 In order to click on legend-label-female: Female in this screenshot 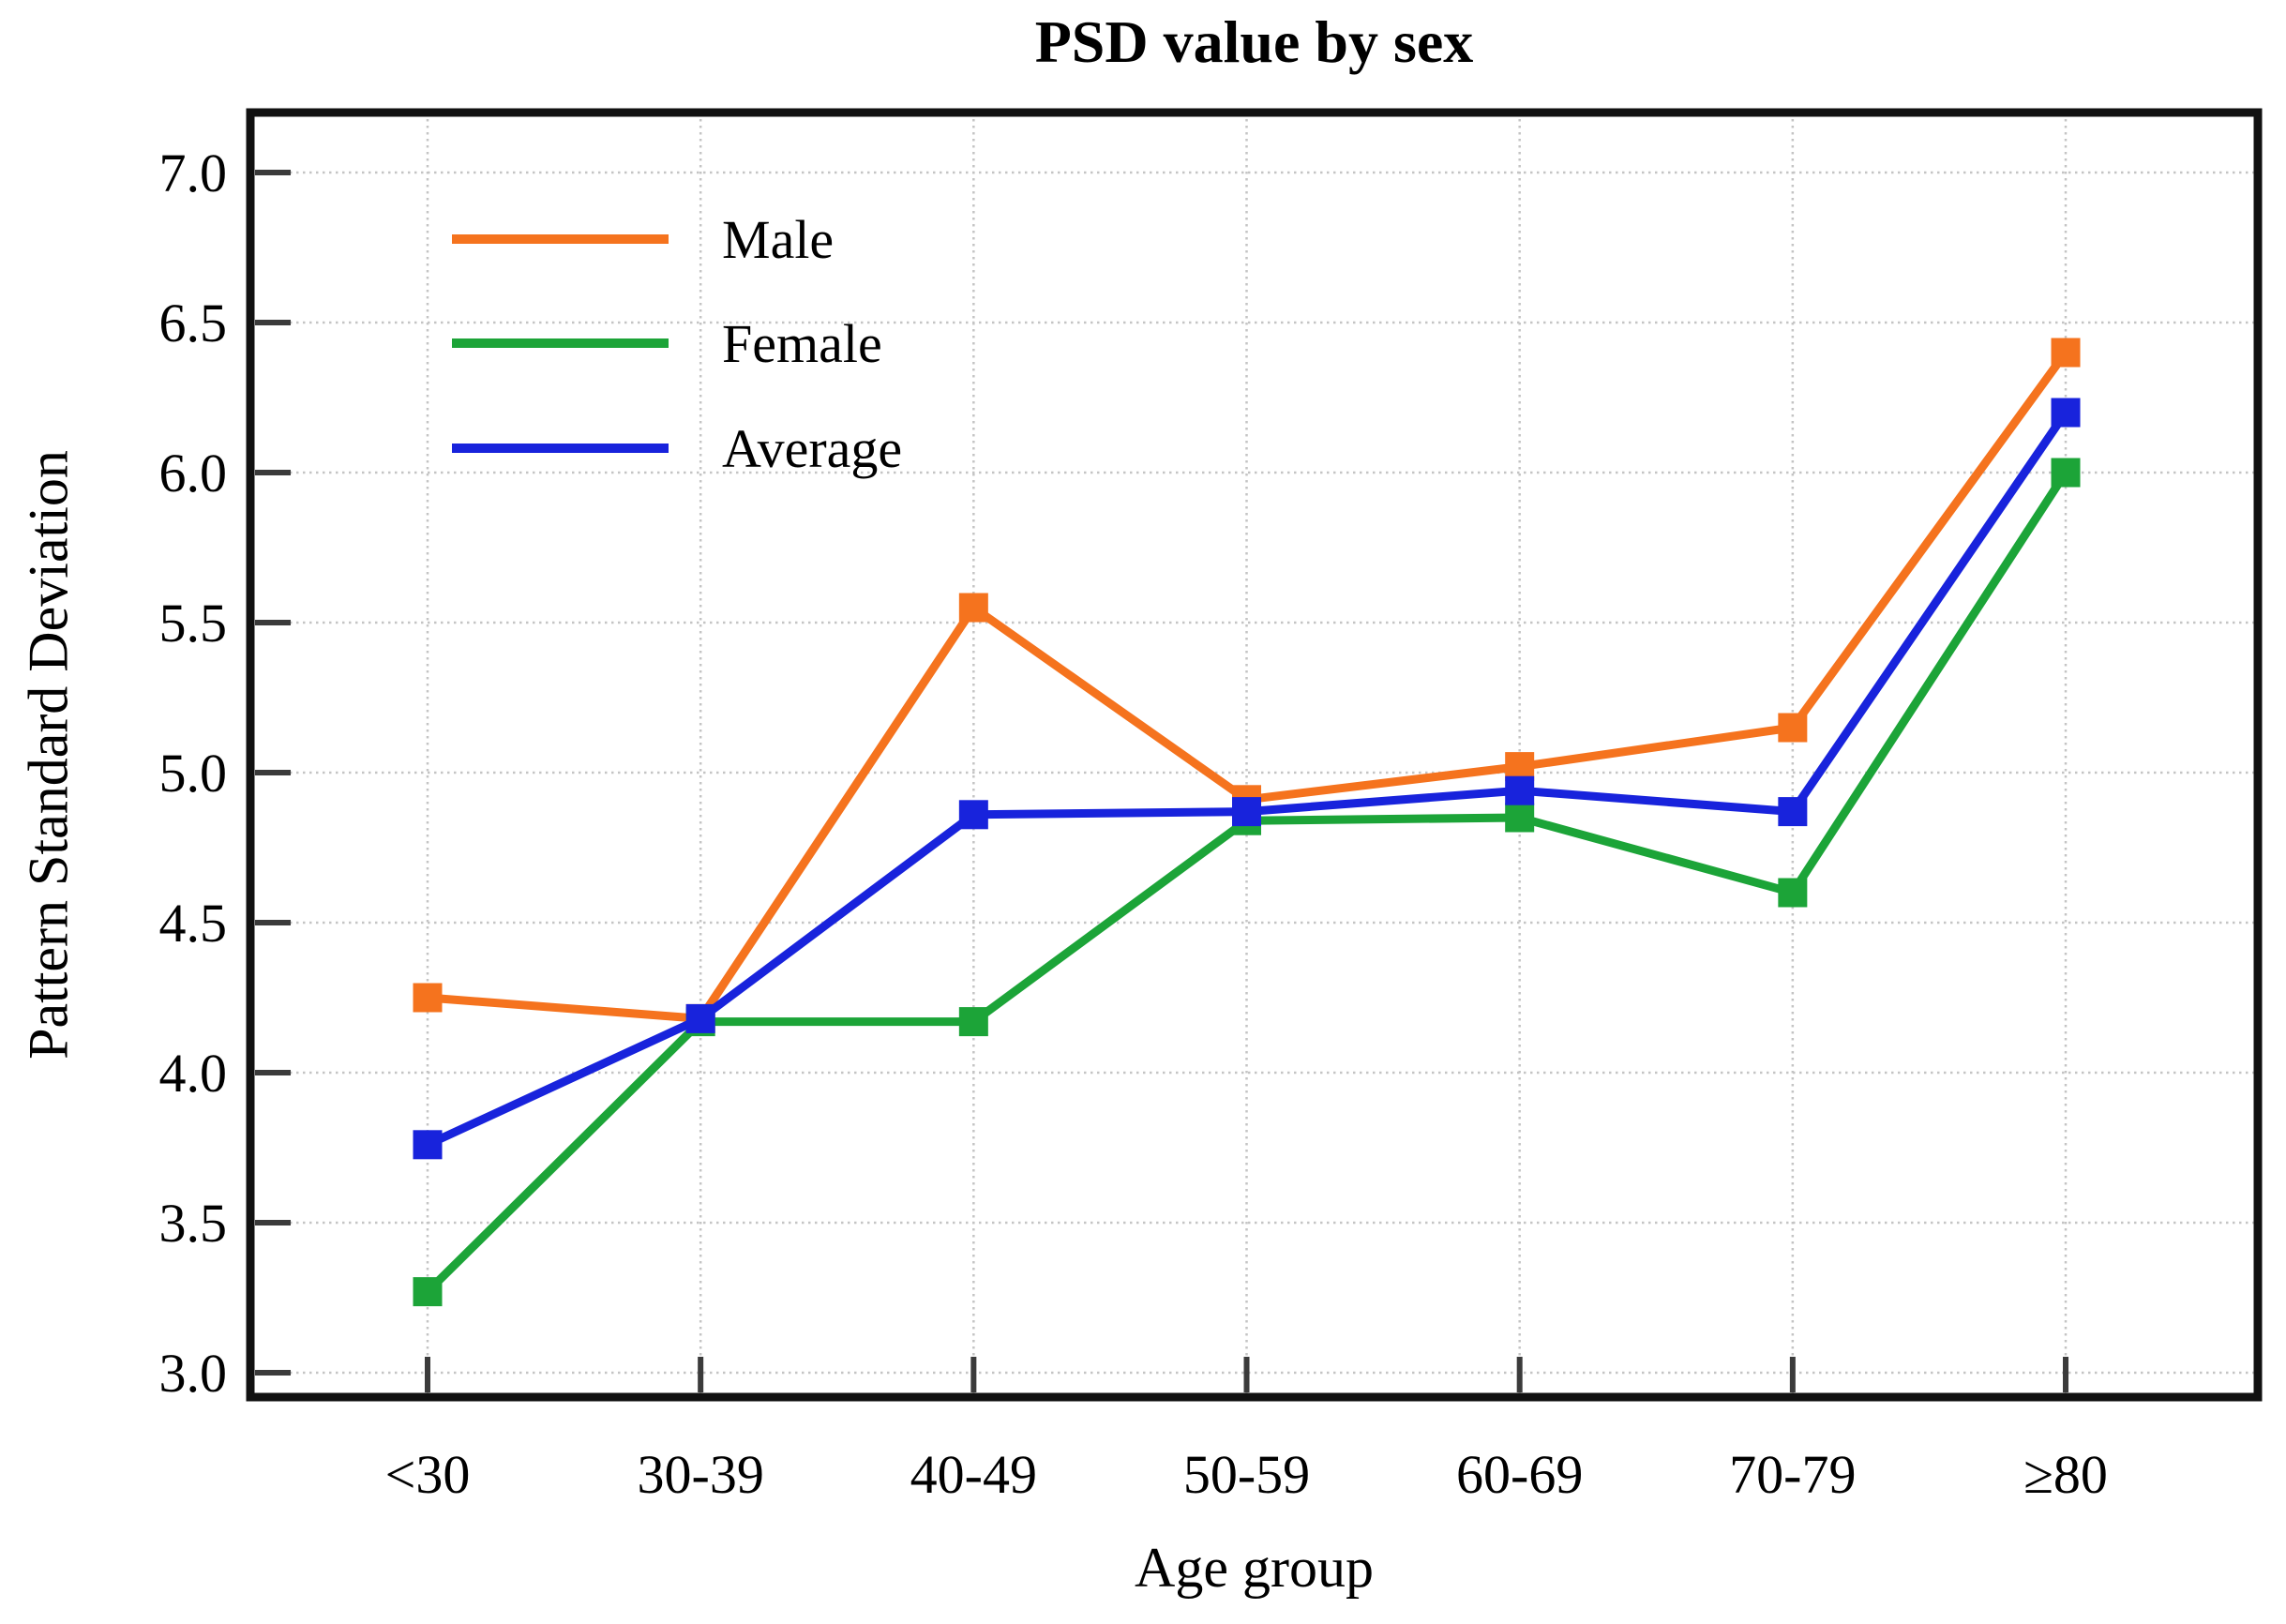, I will do `click(802, 344)`.